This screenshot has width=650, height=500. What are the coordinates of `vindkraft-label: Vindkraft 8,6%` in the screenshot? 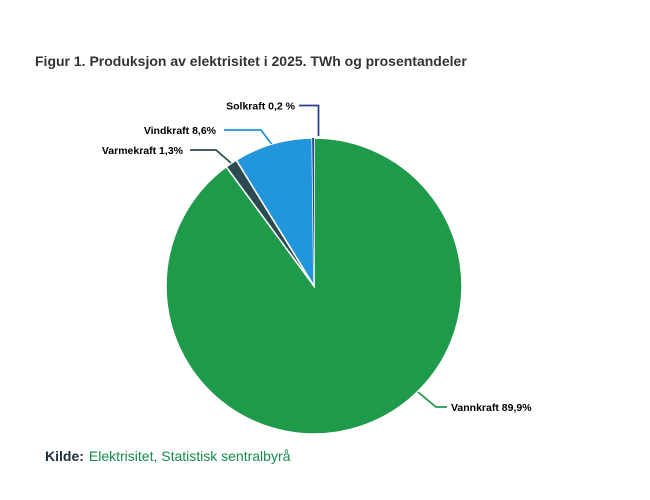 It's located at (180, 131).